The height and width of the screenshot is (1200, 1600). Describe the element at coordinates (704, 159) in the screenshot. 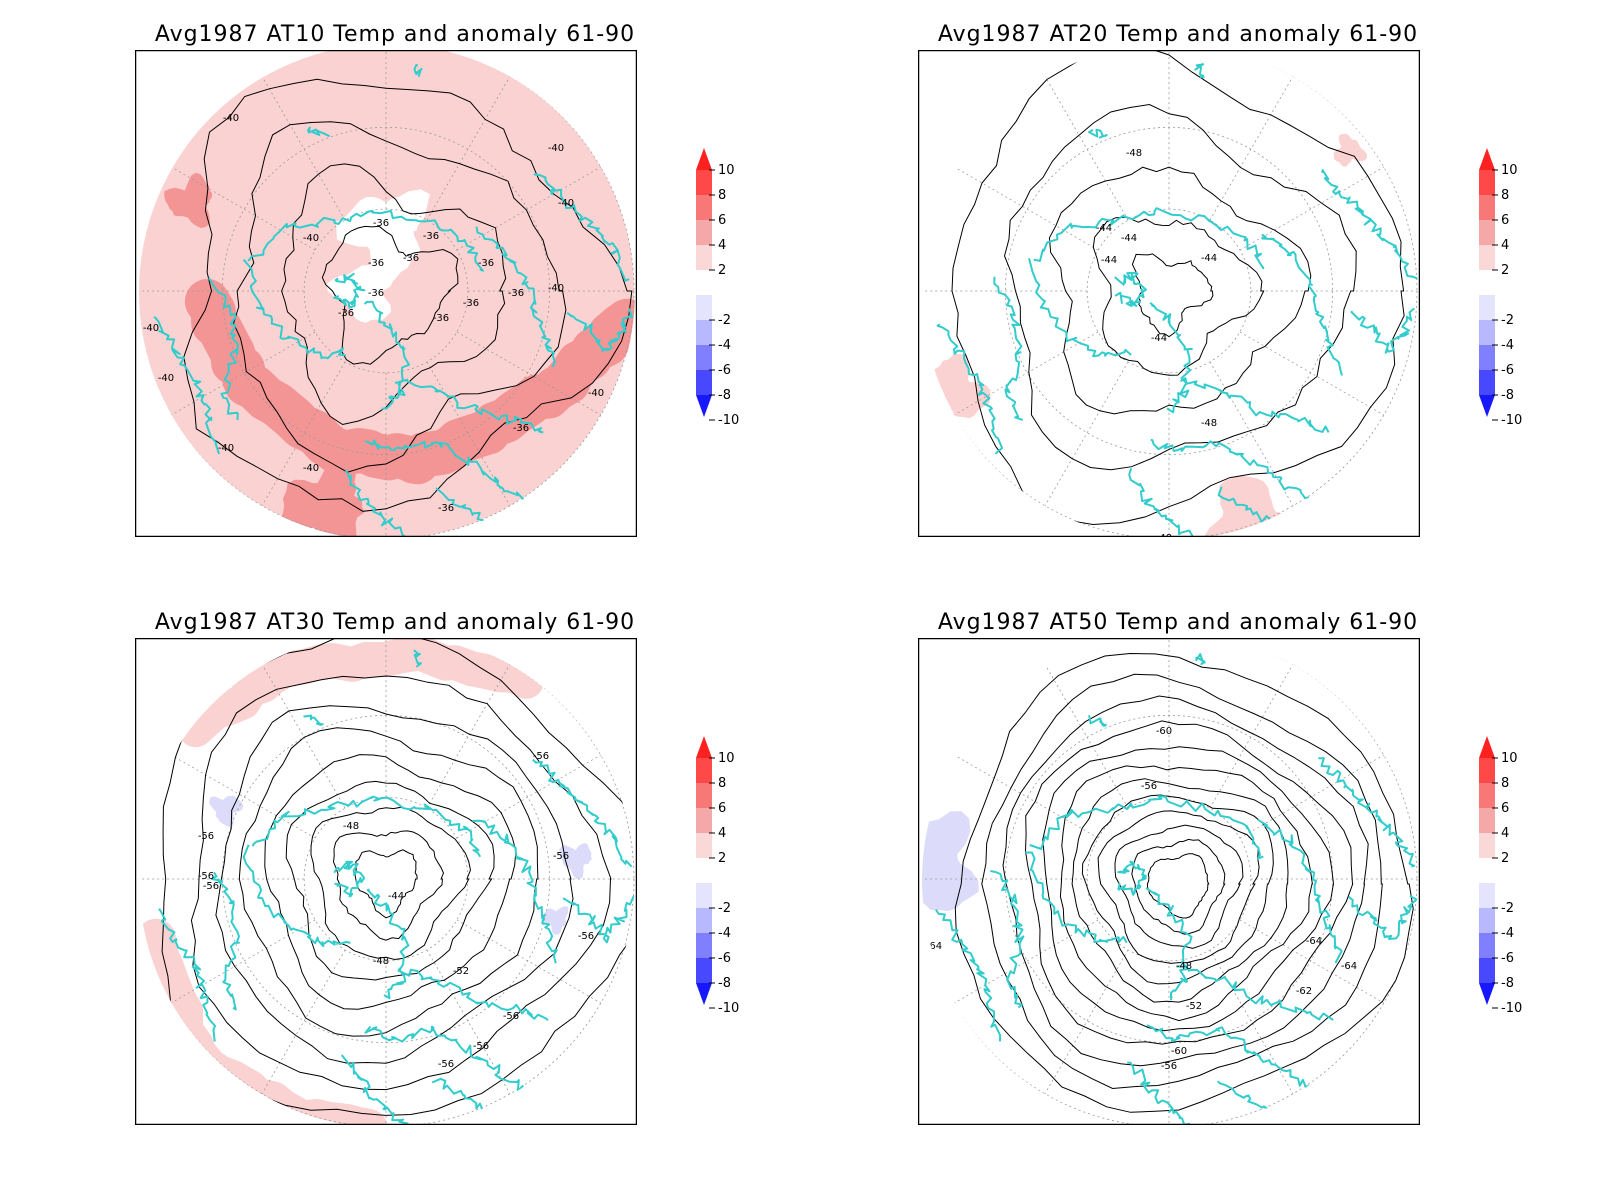

I see `colorbar-top-arrow` at that location.